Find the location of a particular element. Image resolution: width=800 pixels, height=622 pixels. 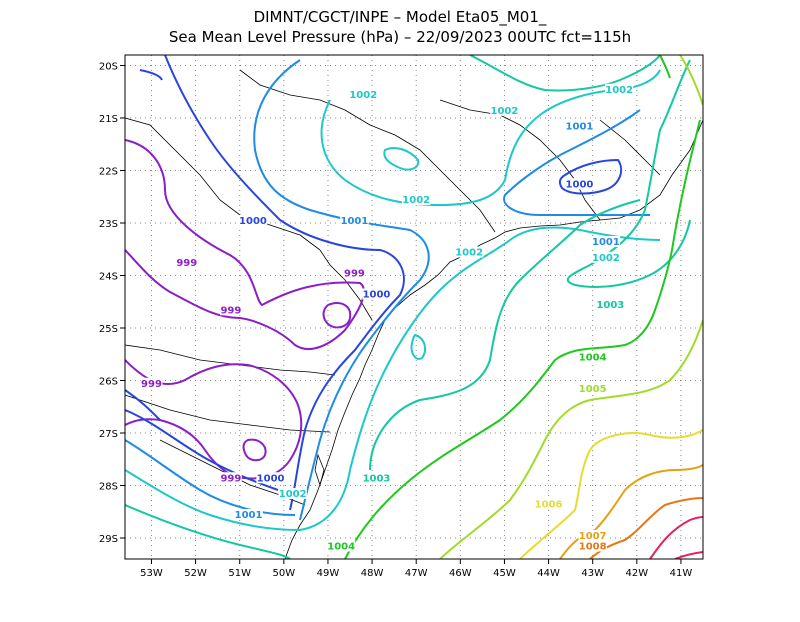

y-tick-label: 21S is located at coordinates (108, 119).